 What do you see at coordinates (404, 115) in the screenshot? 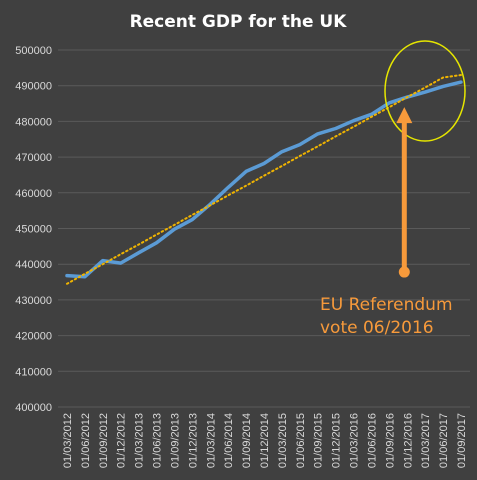
I see `annotation-arrowhead` at bounding box center [404, 115].